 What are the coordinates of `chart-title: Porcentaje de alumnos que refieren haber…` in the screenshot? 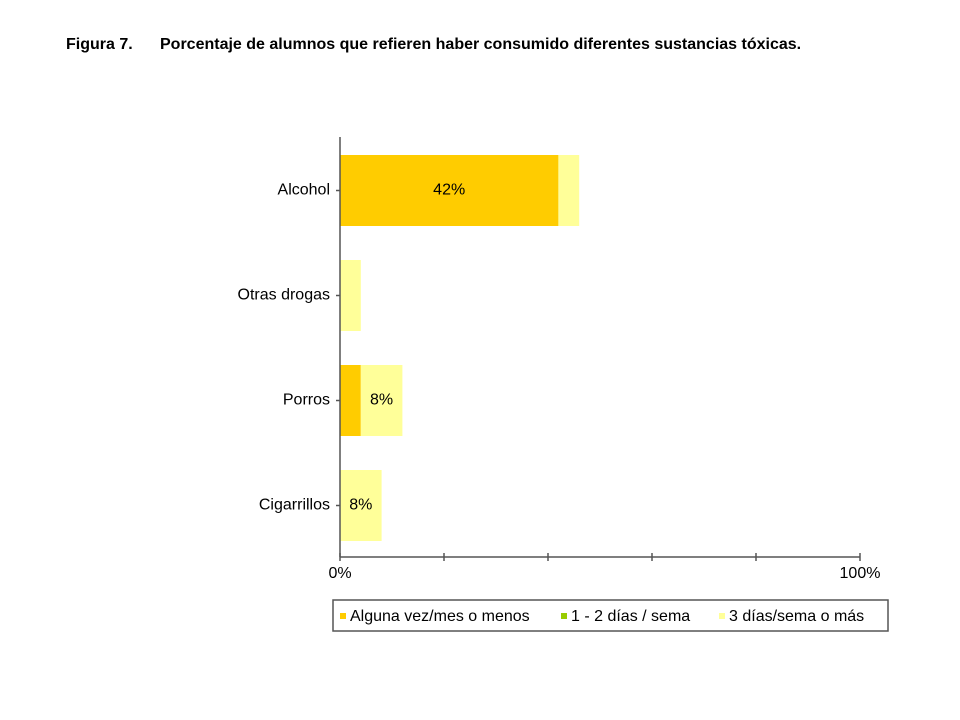 It's located at (480, 44).